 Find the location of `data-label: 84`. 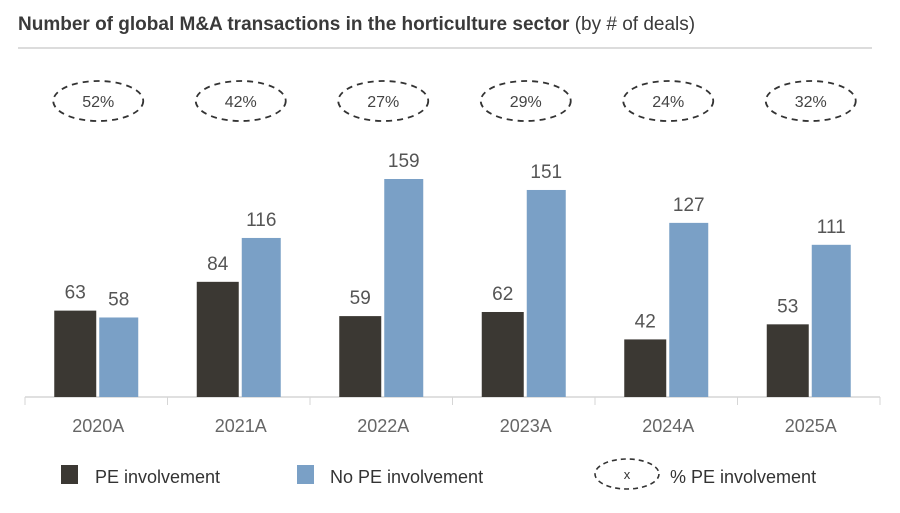

data-label: 84 is located at coordinates (218, 264).